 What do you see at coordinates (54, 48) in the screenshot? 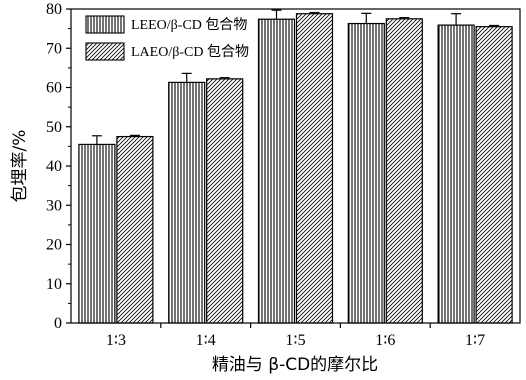
I see `y-tick-label: 70` at bounding box center [54, 48].